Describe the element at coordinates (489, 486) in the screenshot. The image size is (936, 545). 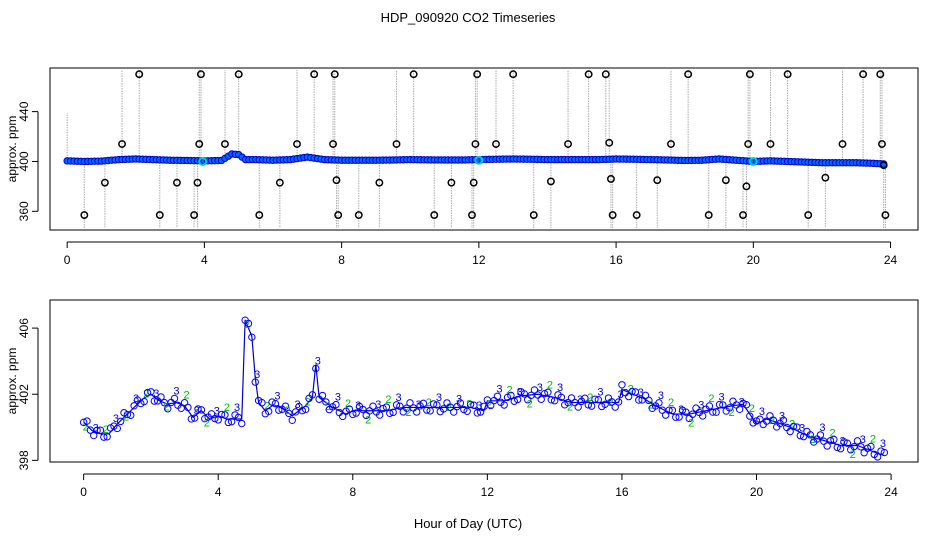
I see `bottom-x-axis: 0 4 8 12 16 20 24` at that location.